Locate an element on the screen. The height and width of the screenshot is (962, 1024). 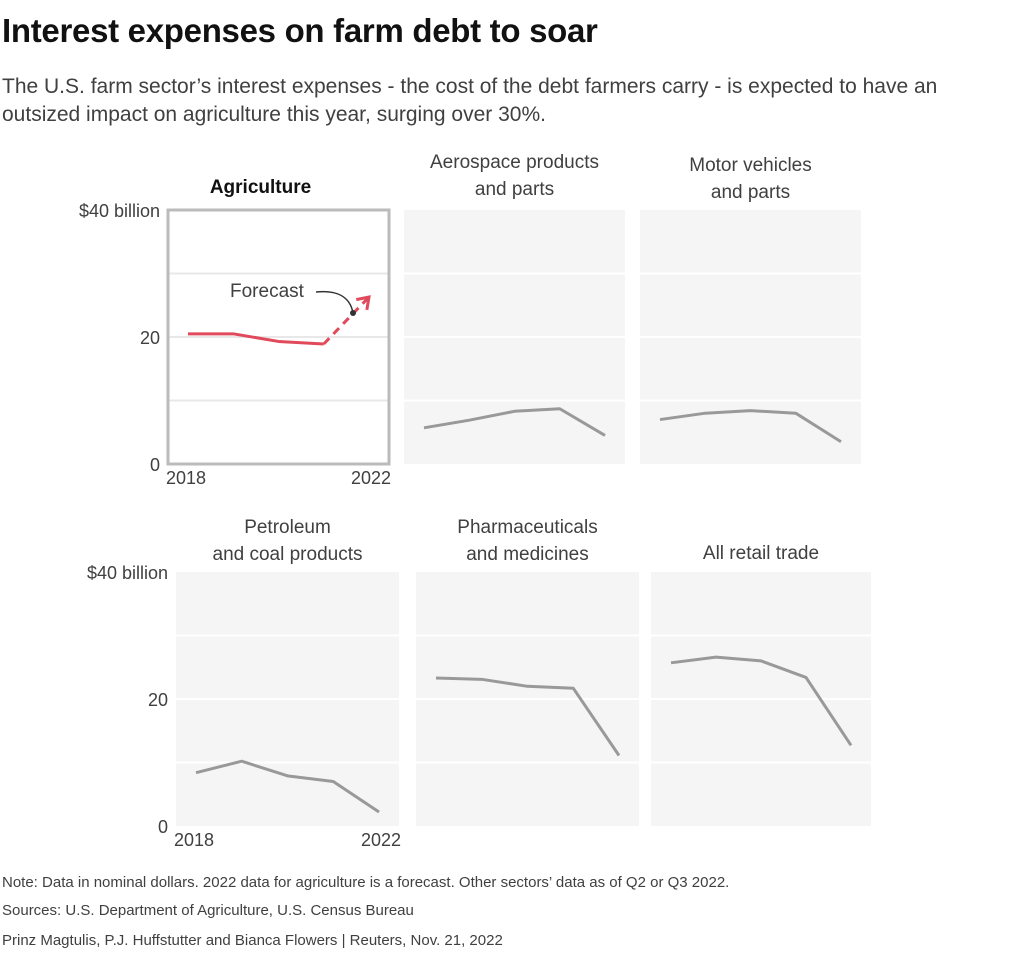
panel-title: Agriculture is located at coordinates (260, 187).